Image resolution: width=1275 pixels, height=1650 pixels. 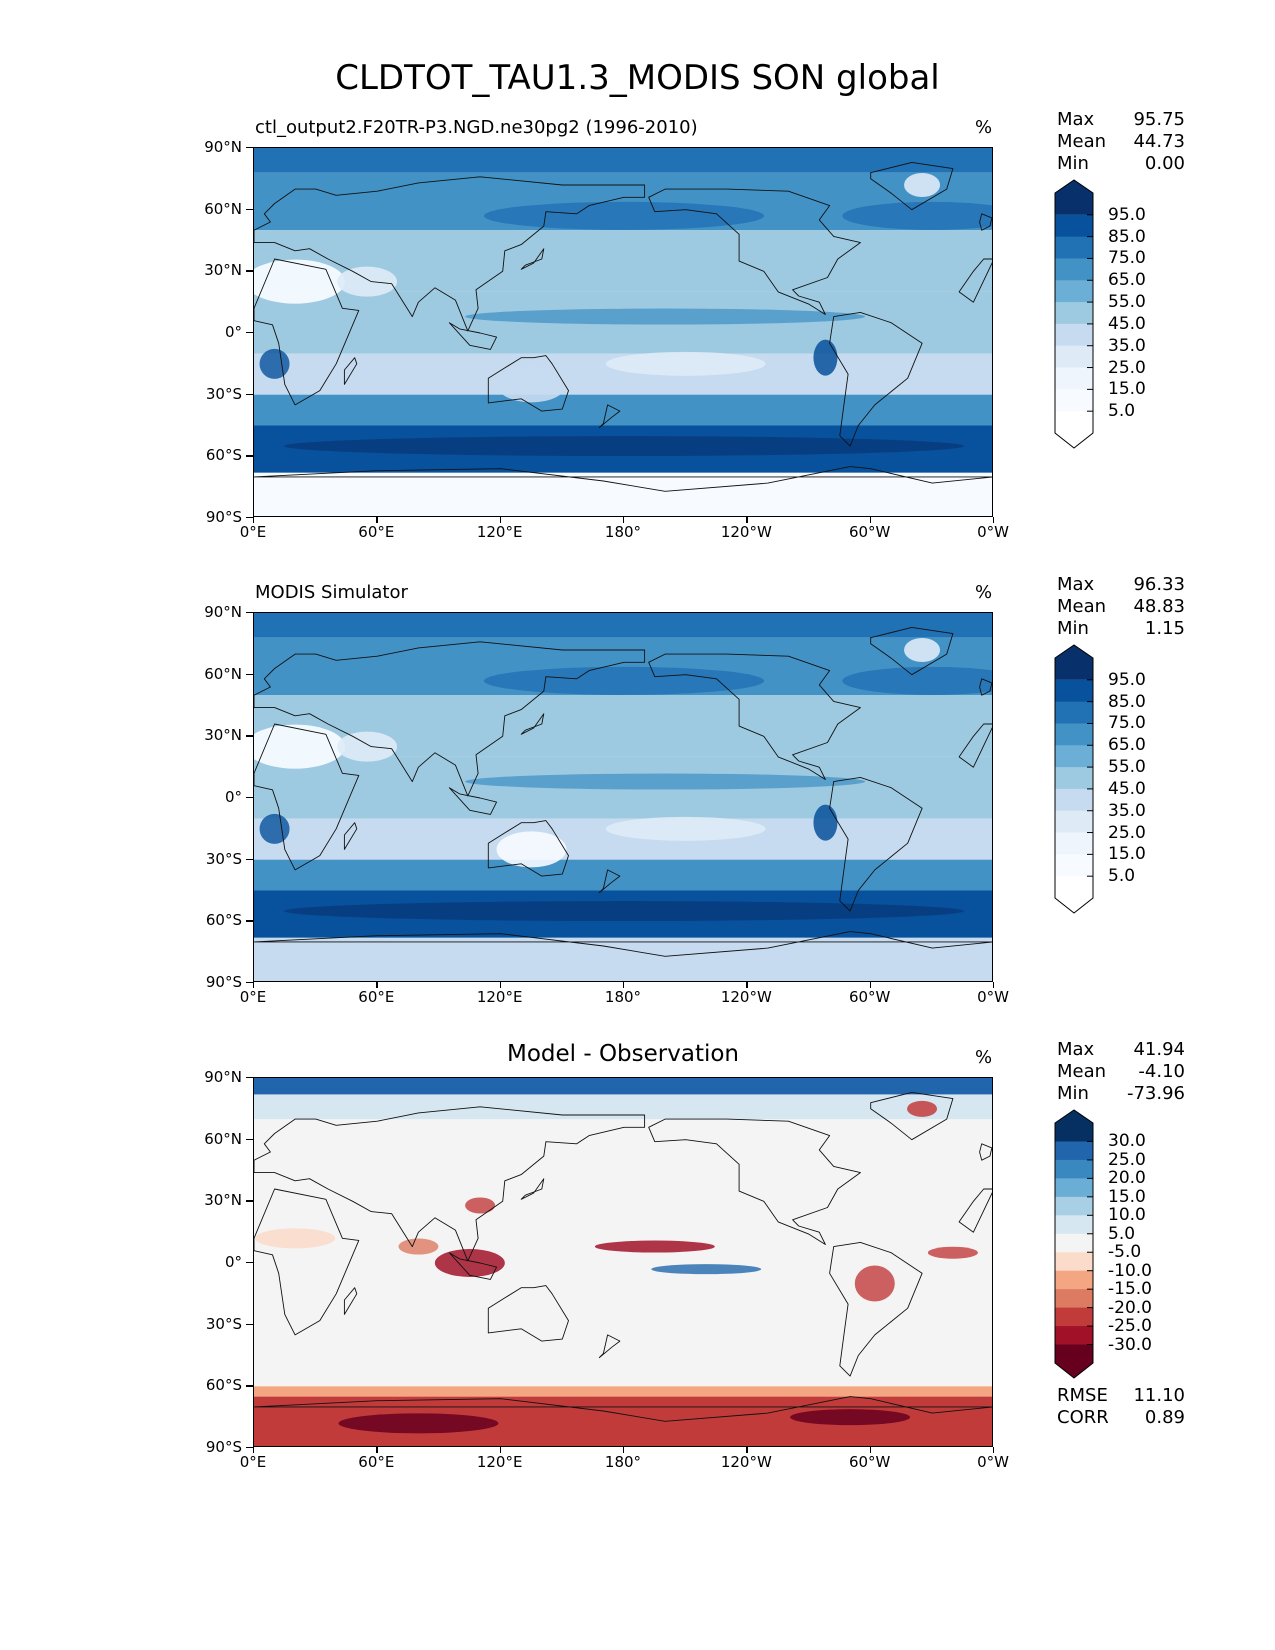 What do you see at coordinates (480, 1205) in the screenshot?
I see `diff-china` at bounding box center [480, 1205].